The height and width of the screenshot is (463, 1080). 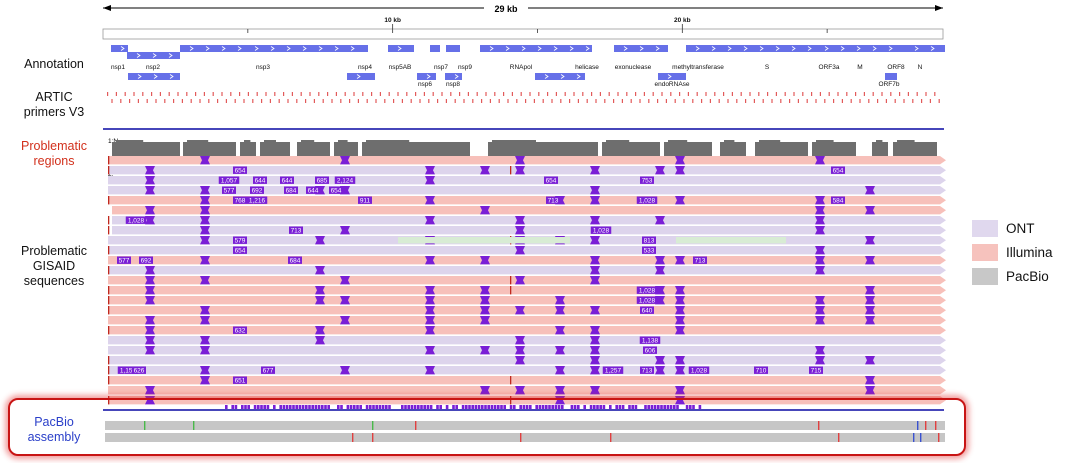 What do you see at coordinates (613, 370) in the screenshot?
I see `read-number-40: 1,257` at bounding box center [613, 370].